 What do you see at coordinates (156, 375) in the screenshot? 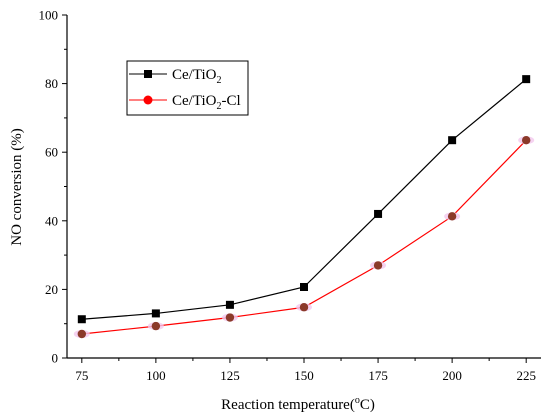
I see `x-tick-label: 100` at bounding box center [156, 375].